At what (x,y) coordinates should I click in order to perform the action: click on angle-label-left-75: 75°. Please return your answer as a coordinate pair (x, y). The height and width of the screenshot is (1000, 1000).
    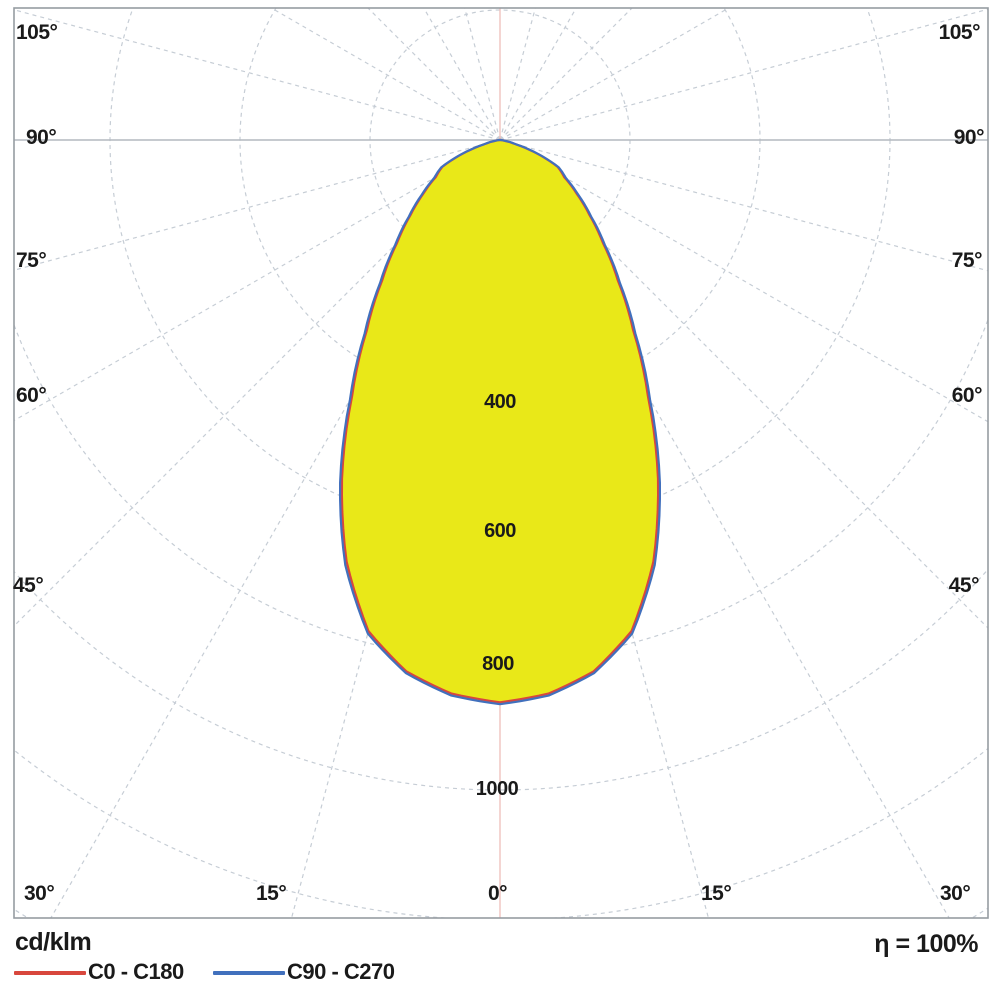
    Looking at the image, I should click on (31, 260).